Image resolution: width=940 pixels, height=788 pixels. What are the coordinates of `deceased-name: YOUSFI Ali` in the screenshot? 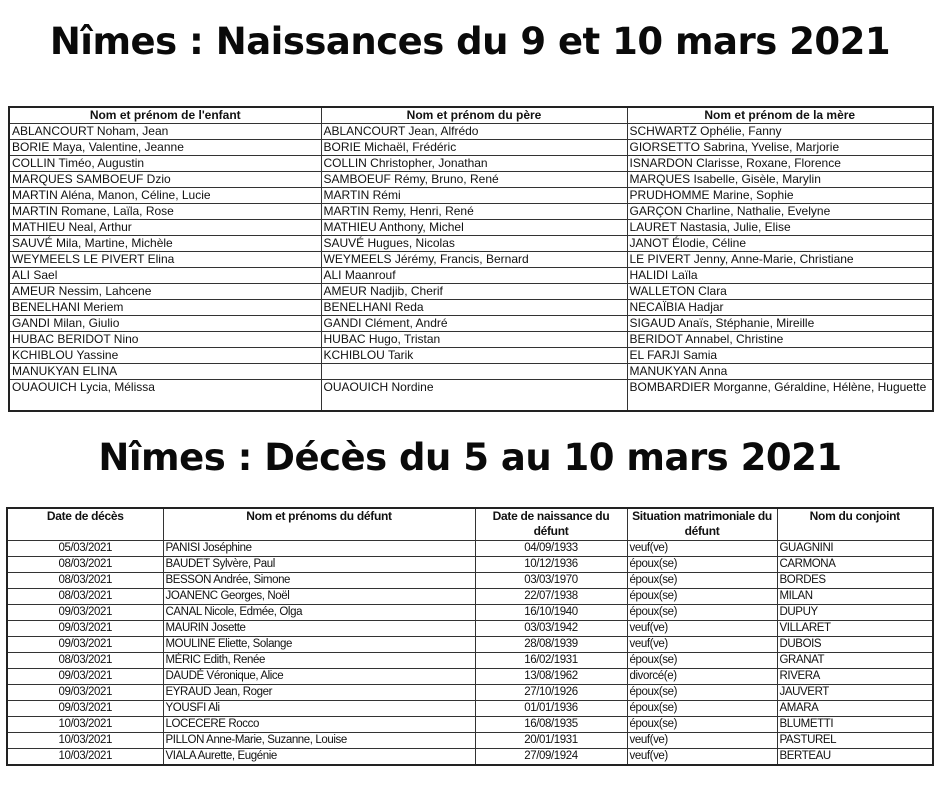 It's located at (319, 708).